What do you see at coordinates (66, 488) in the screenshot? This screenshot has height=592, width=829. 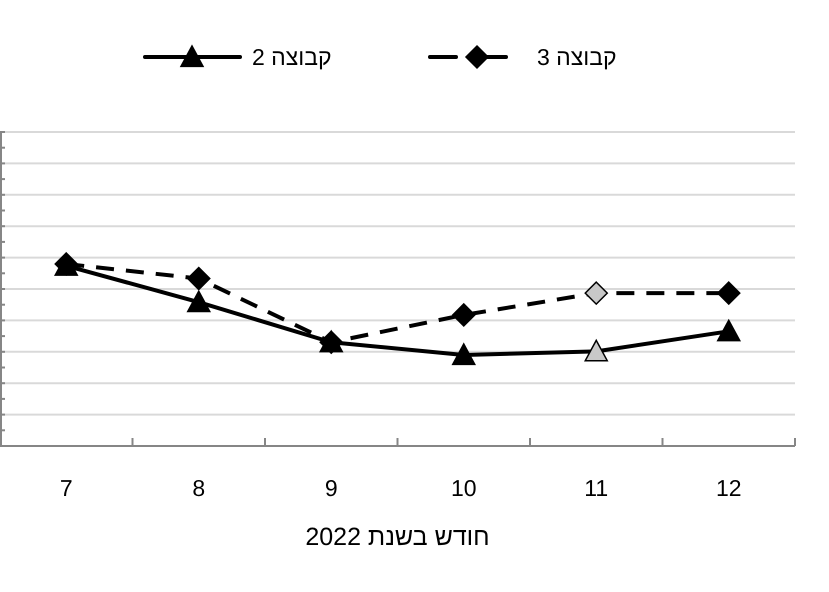 I see `xtick: 7` at bounding box center [66, 488].